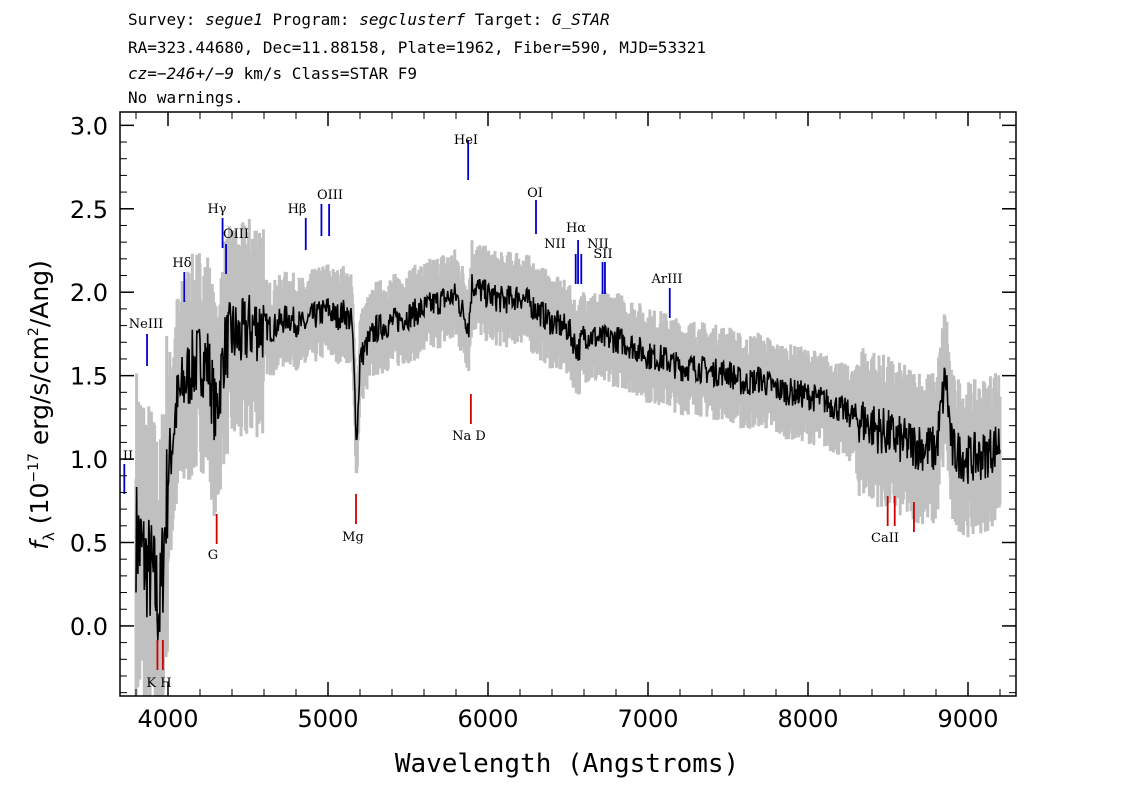 This screenshot has height=810, width=1134. What do you see at coordinates (885, 538) in the screenshot?
I see `spectral-line-label: CaII` at bounding box center [885, 538].